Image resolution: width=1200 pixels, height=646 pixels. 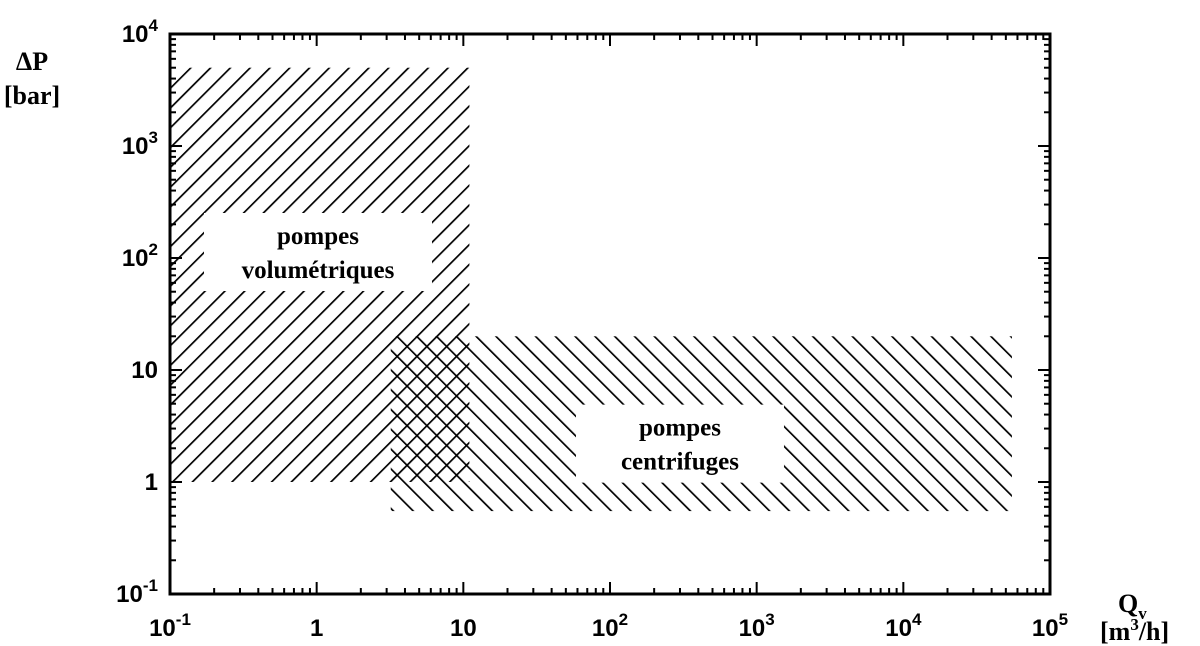 What do you see at coordinates (316, 628) in the screenshot?
I see `x-tick-label: 1` at bounding box center [316, 628].